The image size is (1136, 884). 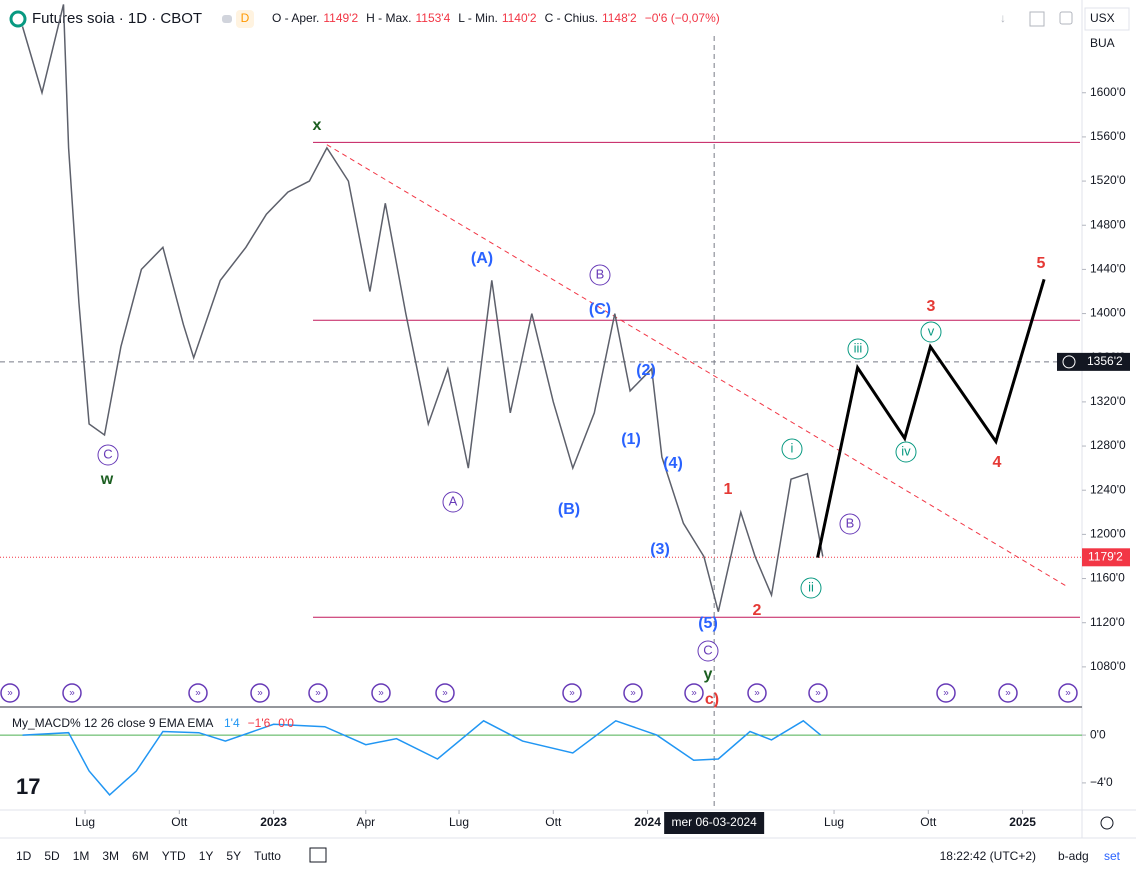 I want to click on crosshair-plus, so click(x=1069, y=362).